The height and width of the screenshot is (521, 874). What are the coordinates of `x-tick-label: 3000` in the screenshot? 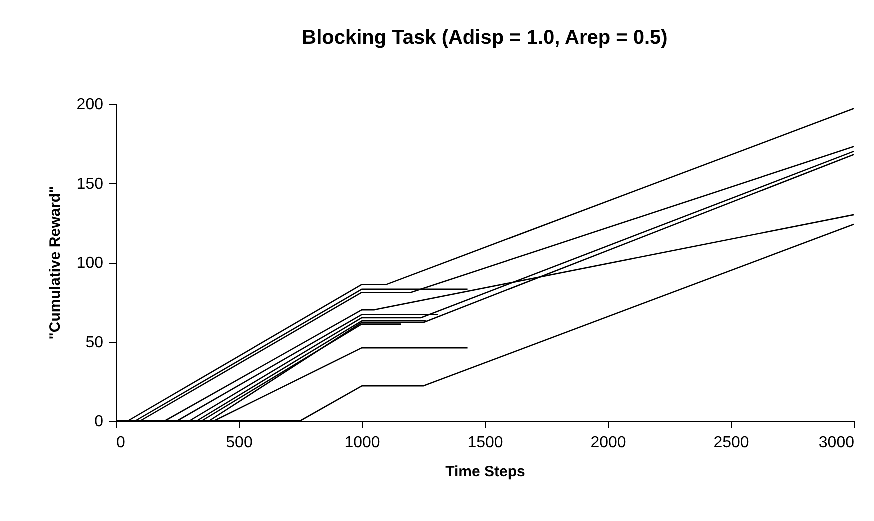 It's located at (836, 443).